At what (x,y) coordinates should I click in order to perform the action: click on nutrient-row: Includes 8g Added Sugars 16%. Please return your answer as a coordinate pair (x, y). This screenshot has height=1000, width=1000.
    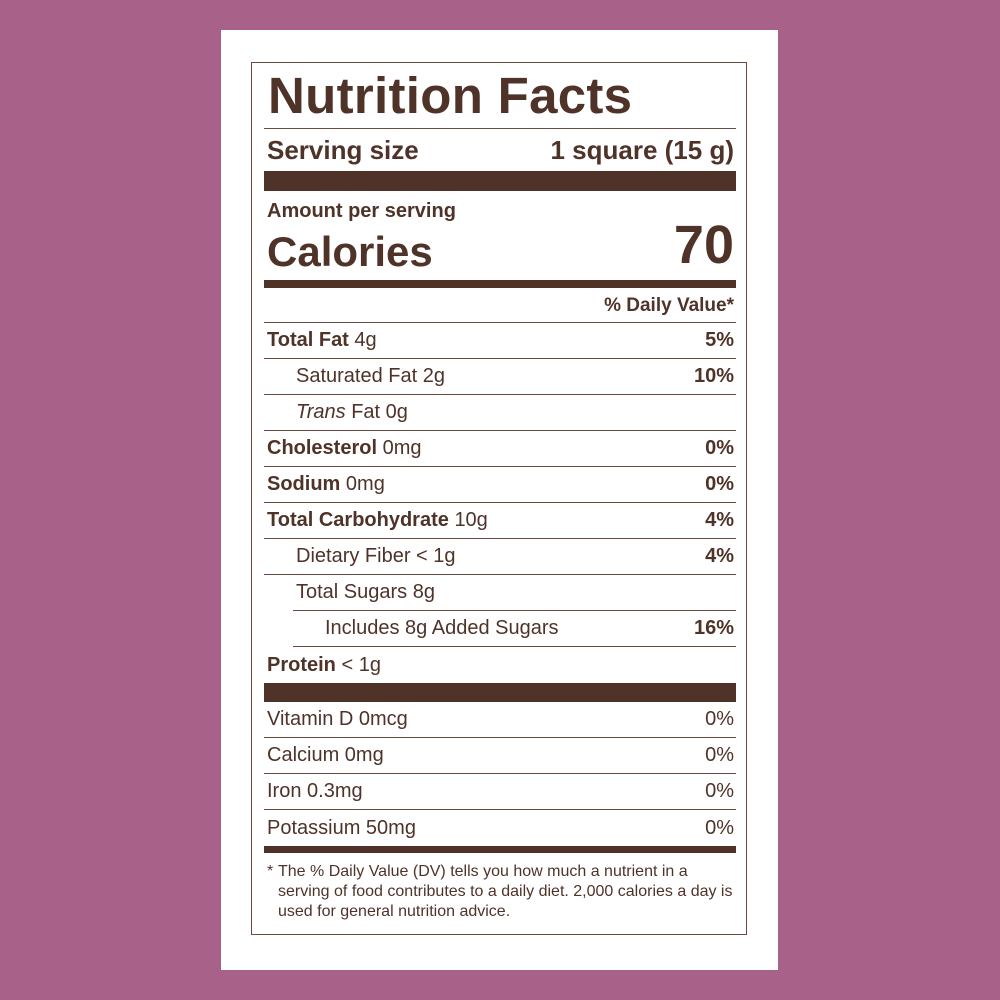
    Looking at the image, I should click on (514, 629).